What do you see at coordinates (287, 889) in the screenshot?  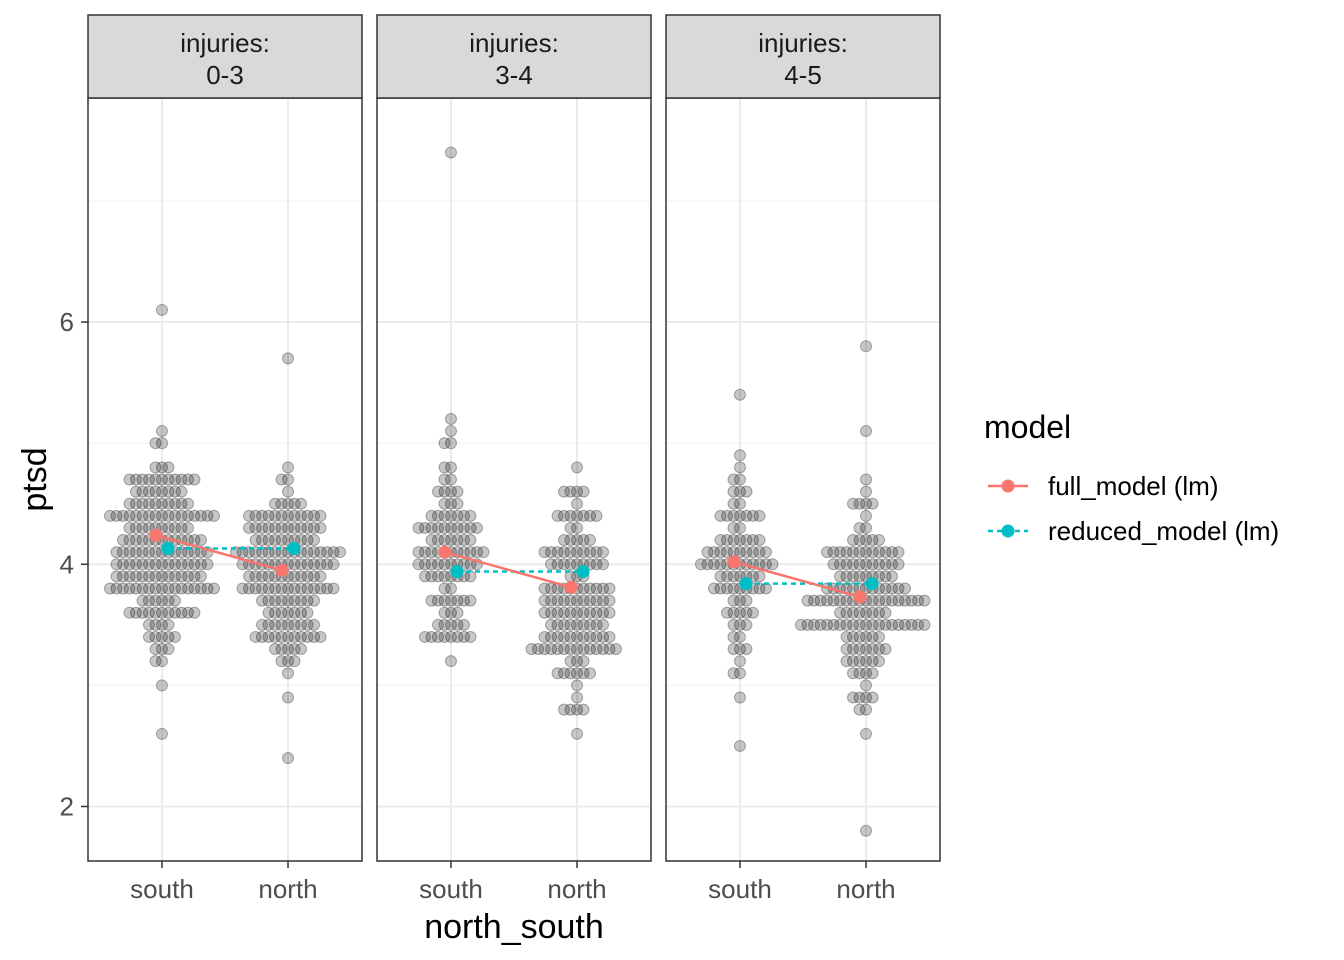 I see `x-tick-label: north` at bounding box center [287, 889].